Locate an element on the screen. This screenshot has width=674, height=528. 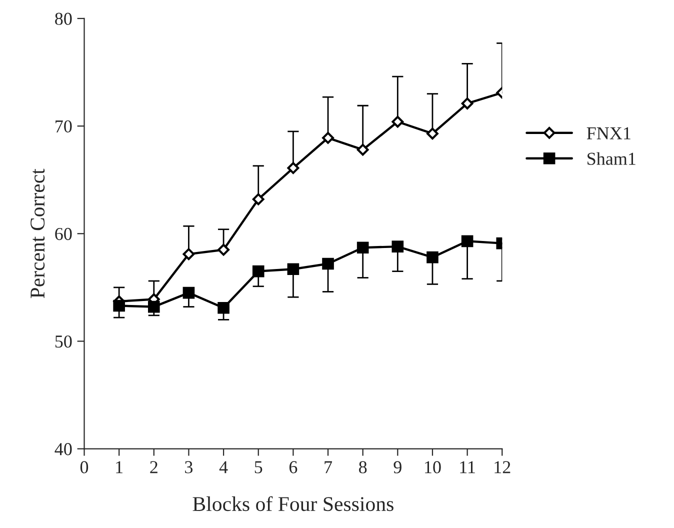
legend-label: Sham1 is located at coordinates (612, 158).